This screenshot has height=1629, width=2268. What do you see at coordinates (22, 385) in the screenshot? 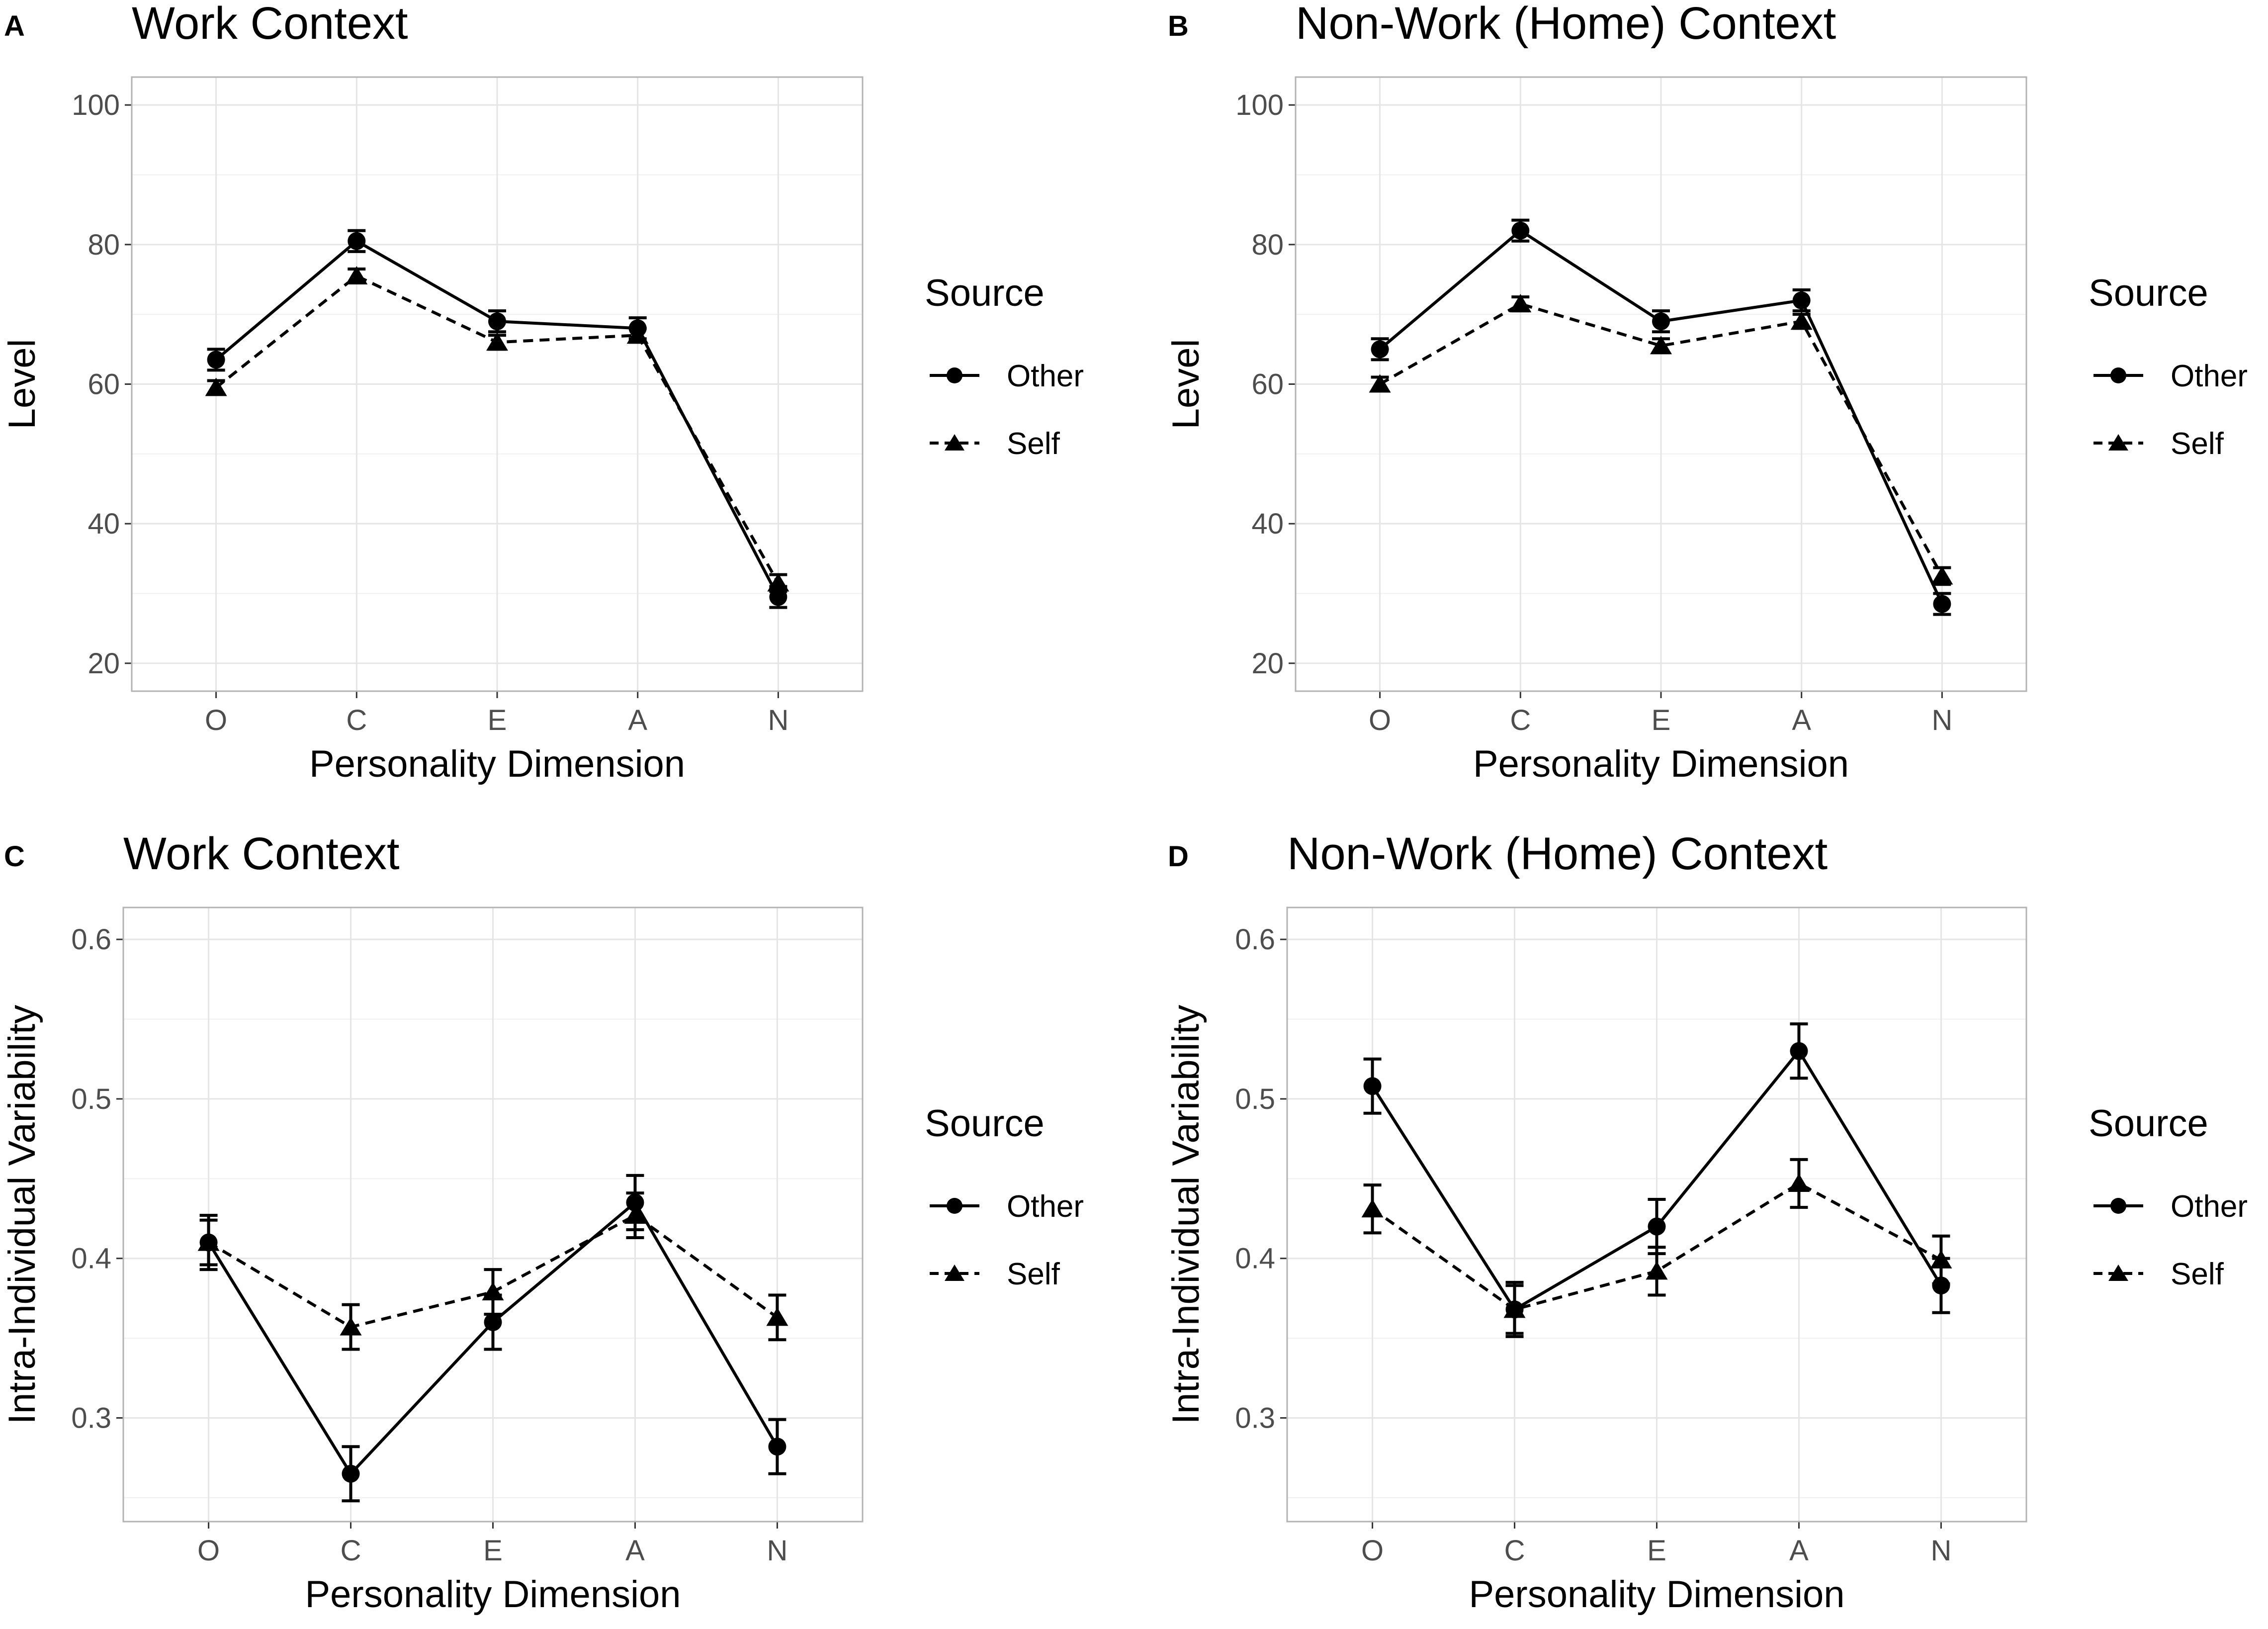
I see `y-axis-title: Level` at bounding box center [22, 385].